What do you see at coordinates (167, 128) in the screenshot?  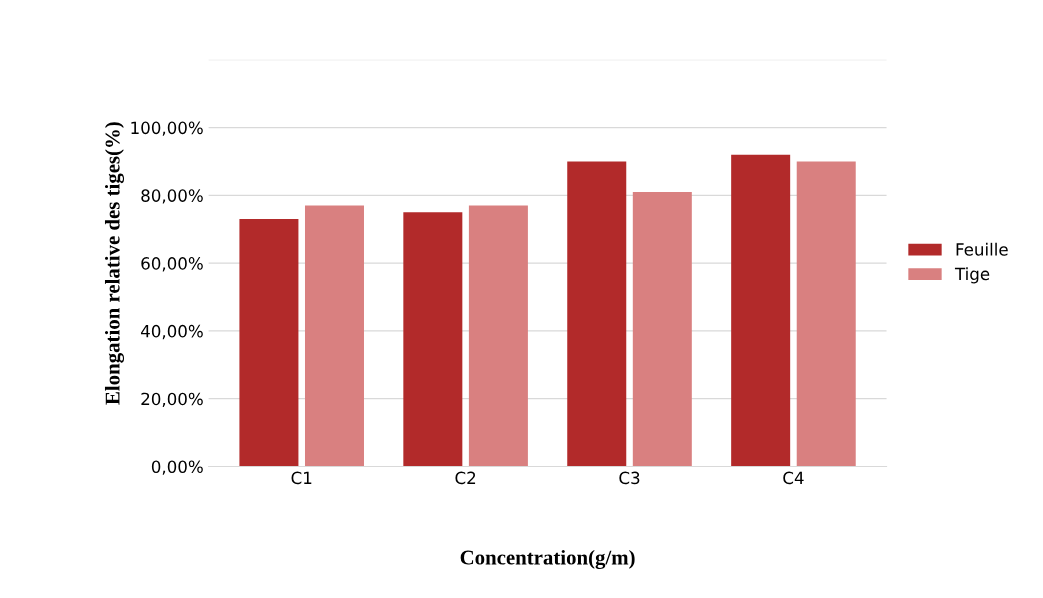 I see `y-tick-label: 100,00%` at bounding box center [167, 128].